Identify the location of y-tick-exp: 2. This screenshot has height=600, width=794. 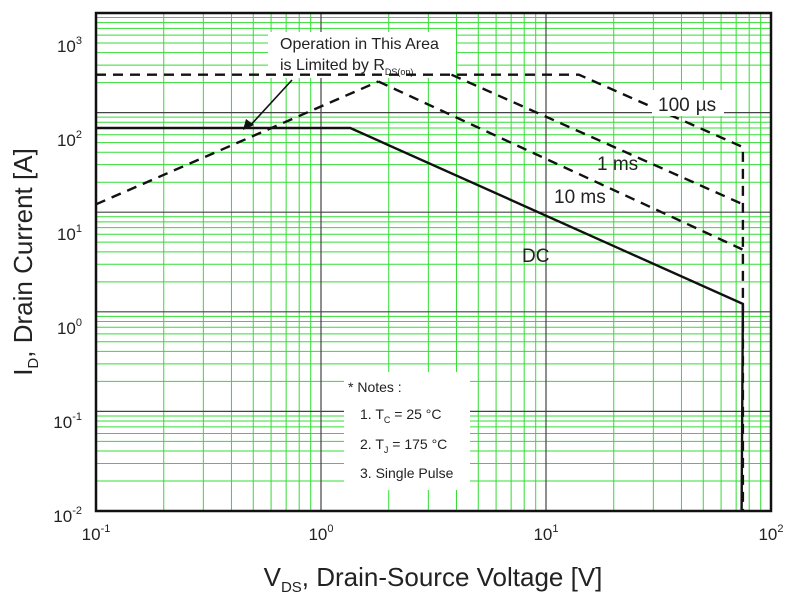
(79, 135).